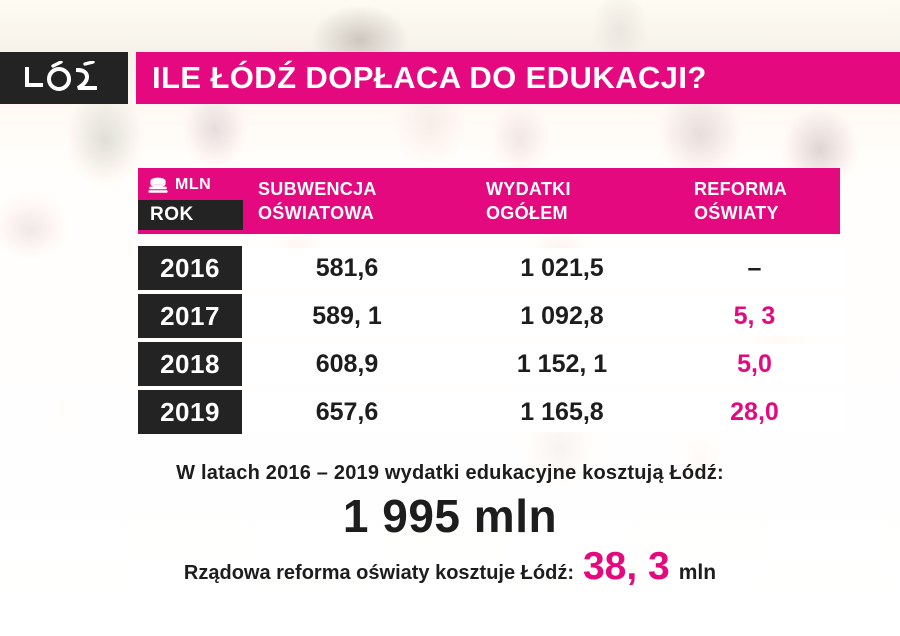 This screenshot has width=900, height=636. Describe the element at coordinates (626, 566) in the screenshot. I see `summary-reform-value: 38, 3` at that location.